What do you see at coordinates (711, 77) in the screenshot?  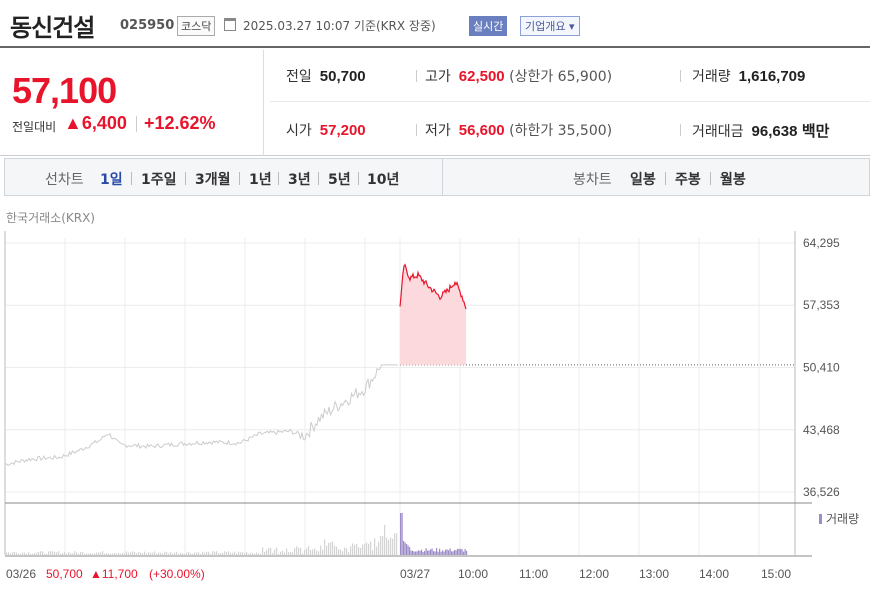 I see `stat-label: 거래량` at bounding box center [711, 77].